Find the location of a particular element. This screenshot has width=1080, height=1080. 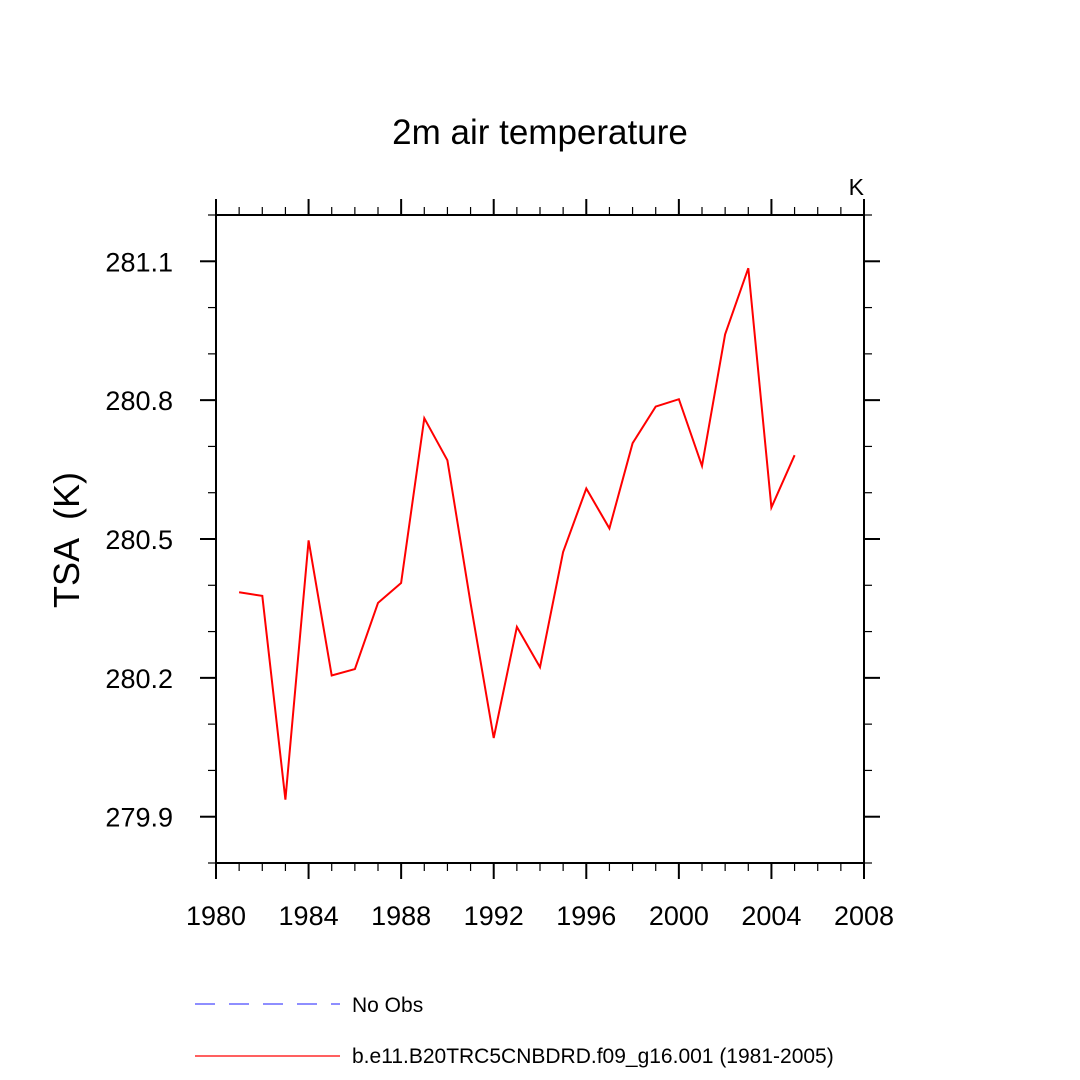

x-tick-label: 2000 is located at coordinates (679, 916).